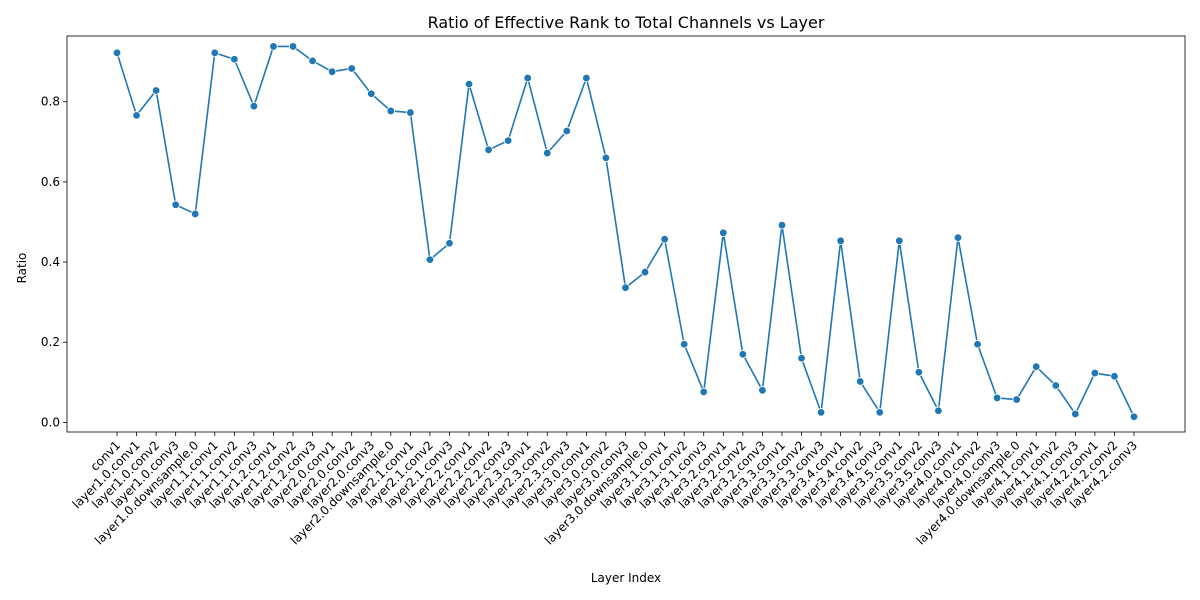 This screenshot has width=1200, height=600. I want to click on y-axis-label: Ratio, so click(22, 268).